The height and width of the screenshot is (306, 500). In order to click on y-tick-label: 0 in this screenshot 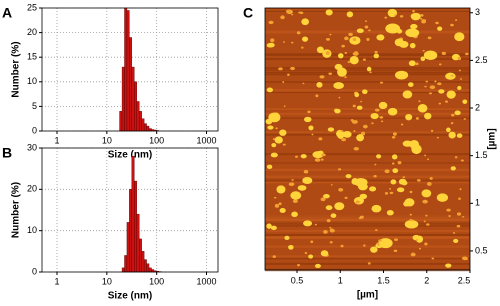, I will do `click(34, 130)`.